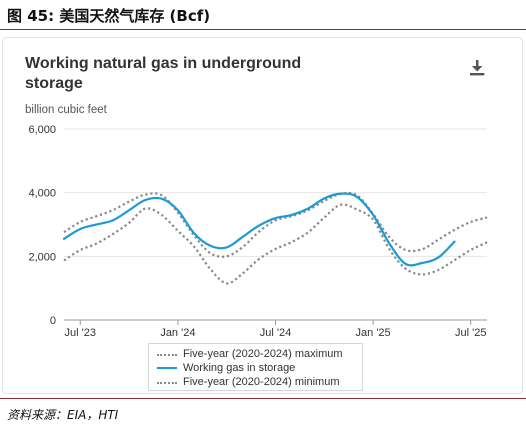 The height and width of the screenshot is (428, 526). What do you see at coordinates (53, 321) in the screenshot?
I see `y-tick-label: 0` at bounding box center [53, 321].